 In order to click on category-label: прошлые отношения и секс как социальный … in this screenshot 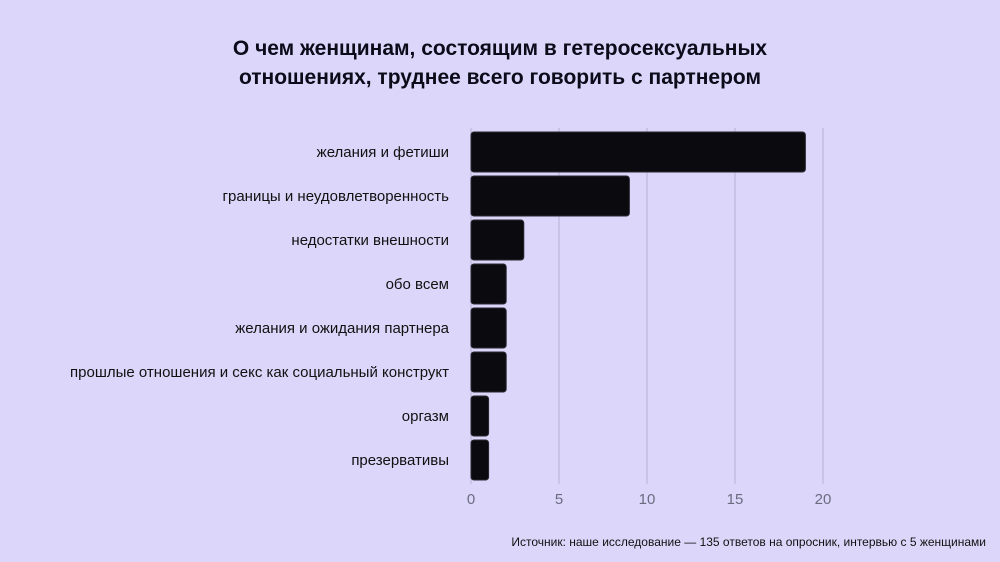, I will do `click(259, 372)`.